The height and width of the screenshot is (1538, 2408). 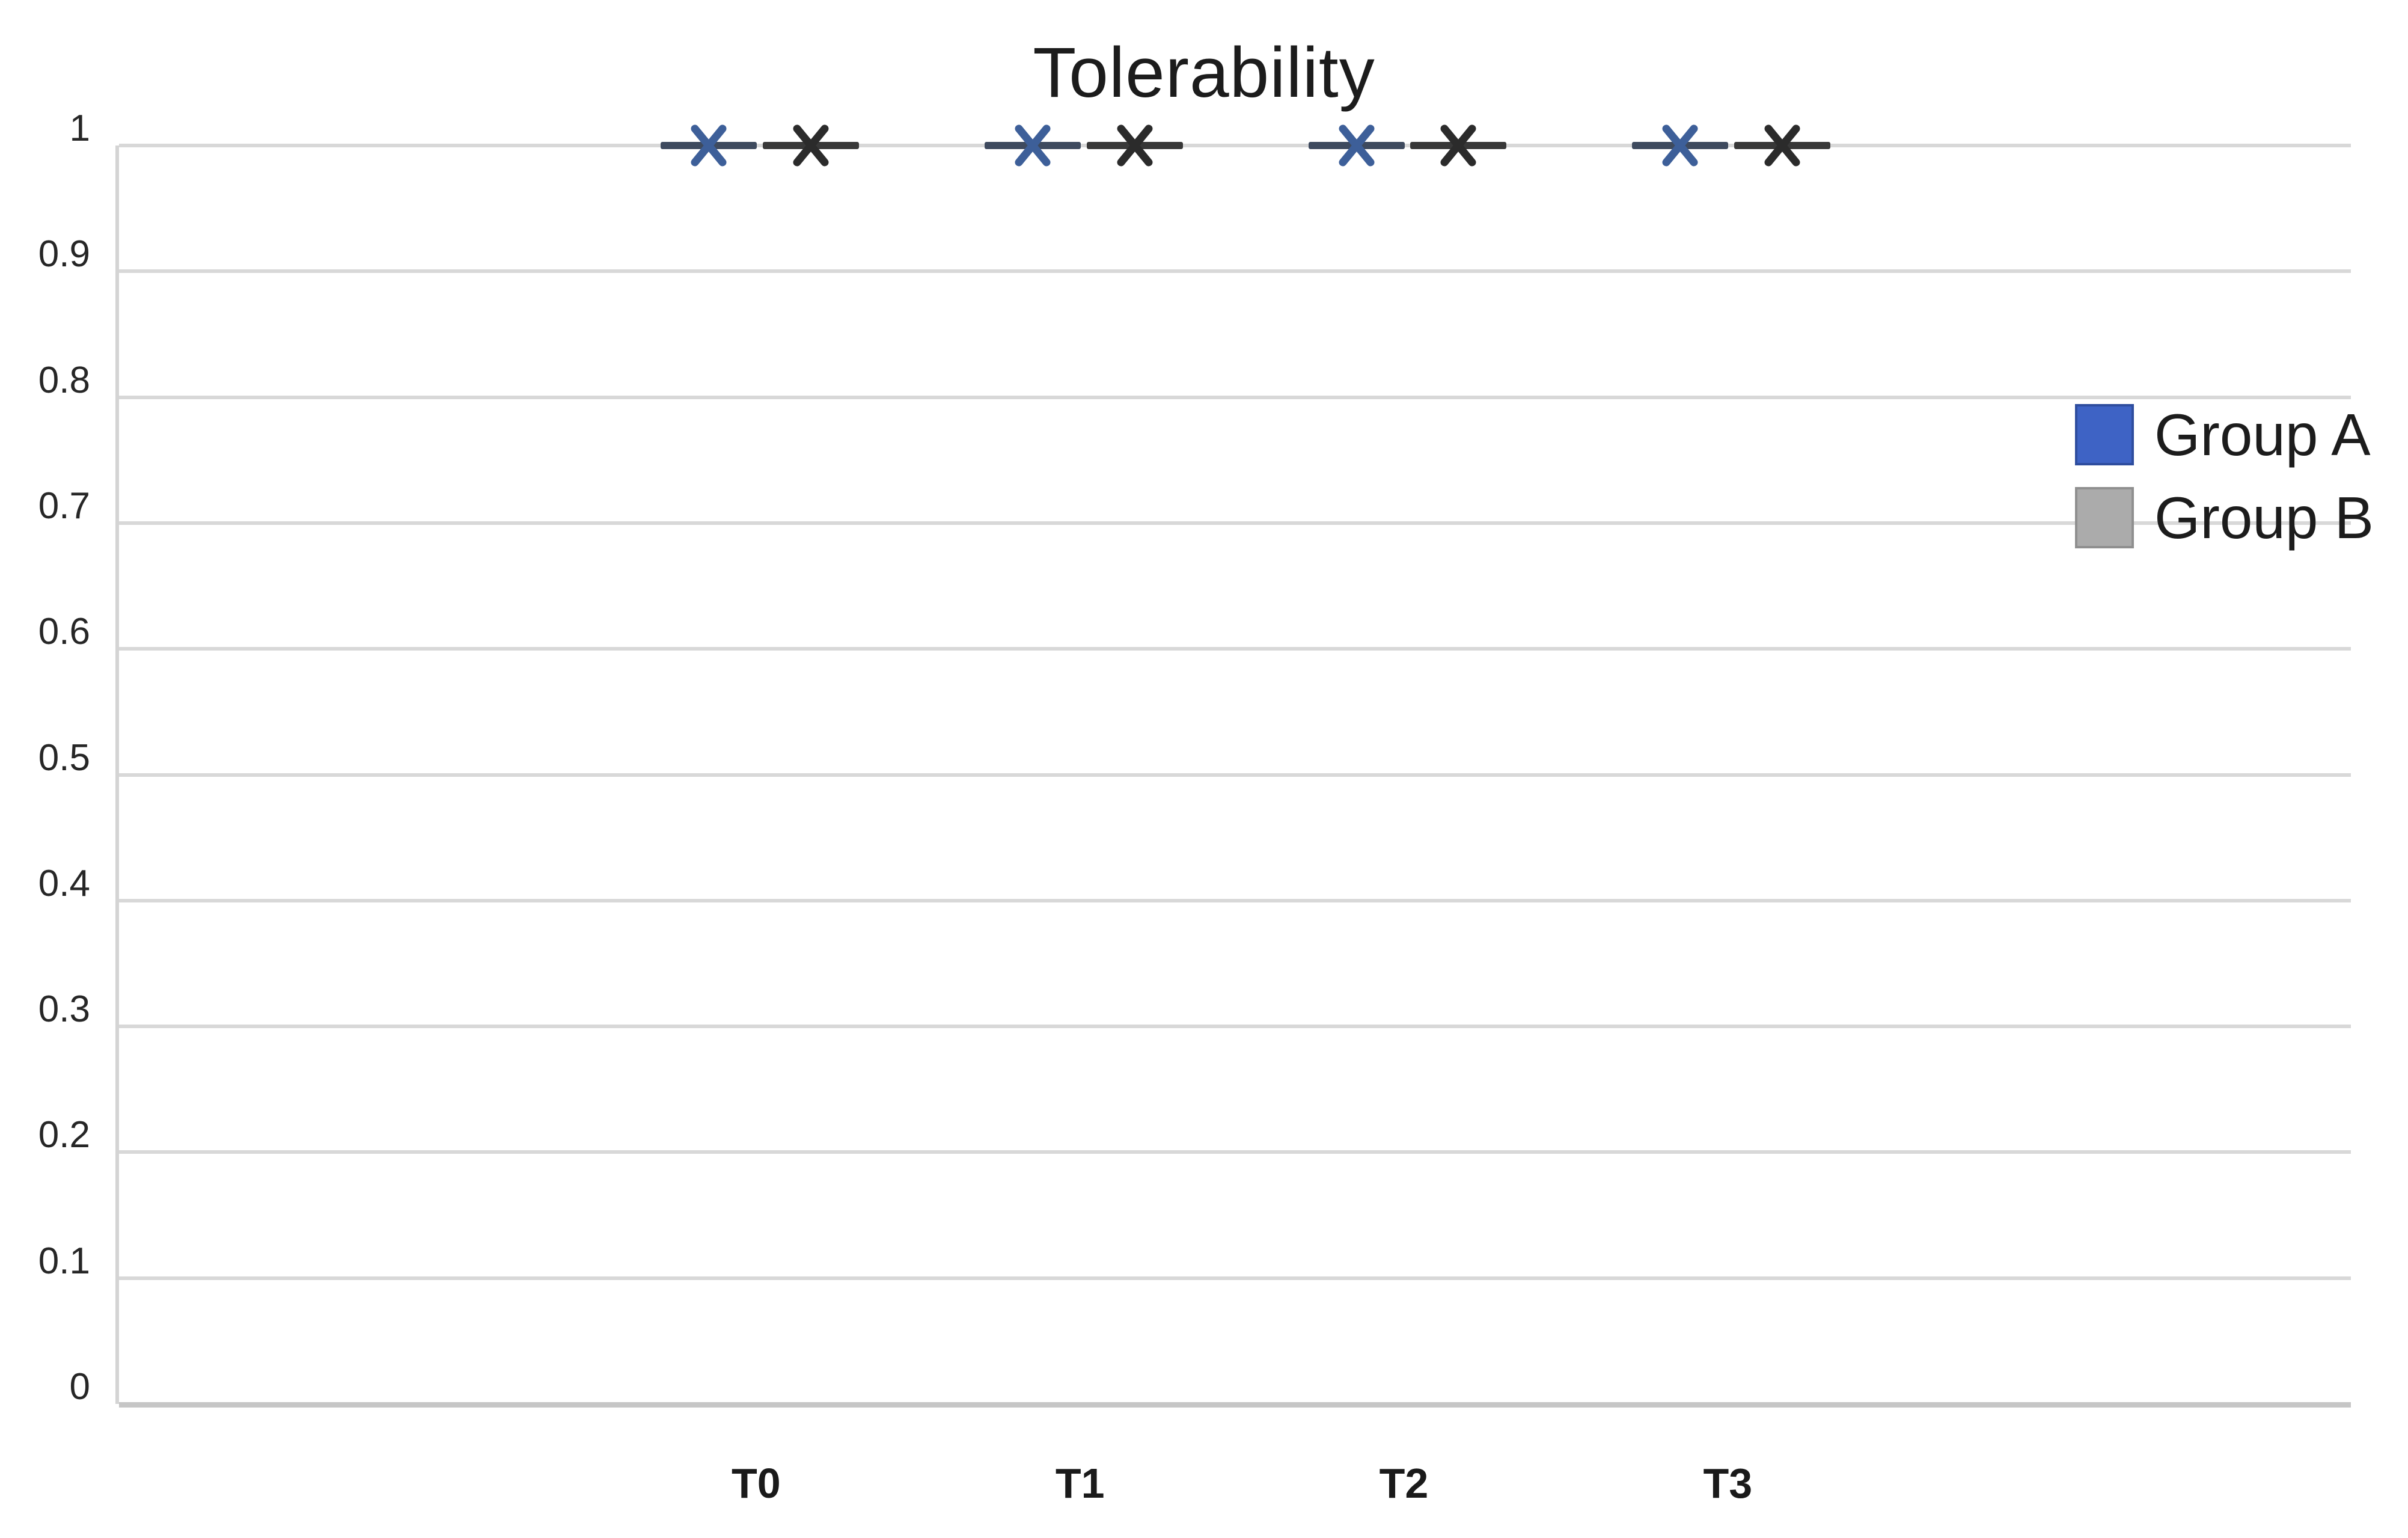 I want to click on y-tick-label: 1, so click(x=79, y=128).